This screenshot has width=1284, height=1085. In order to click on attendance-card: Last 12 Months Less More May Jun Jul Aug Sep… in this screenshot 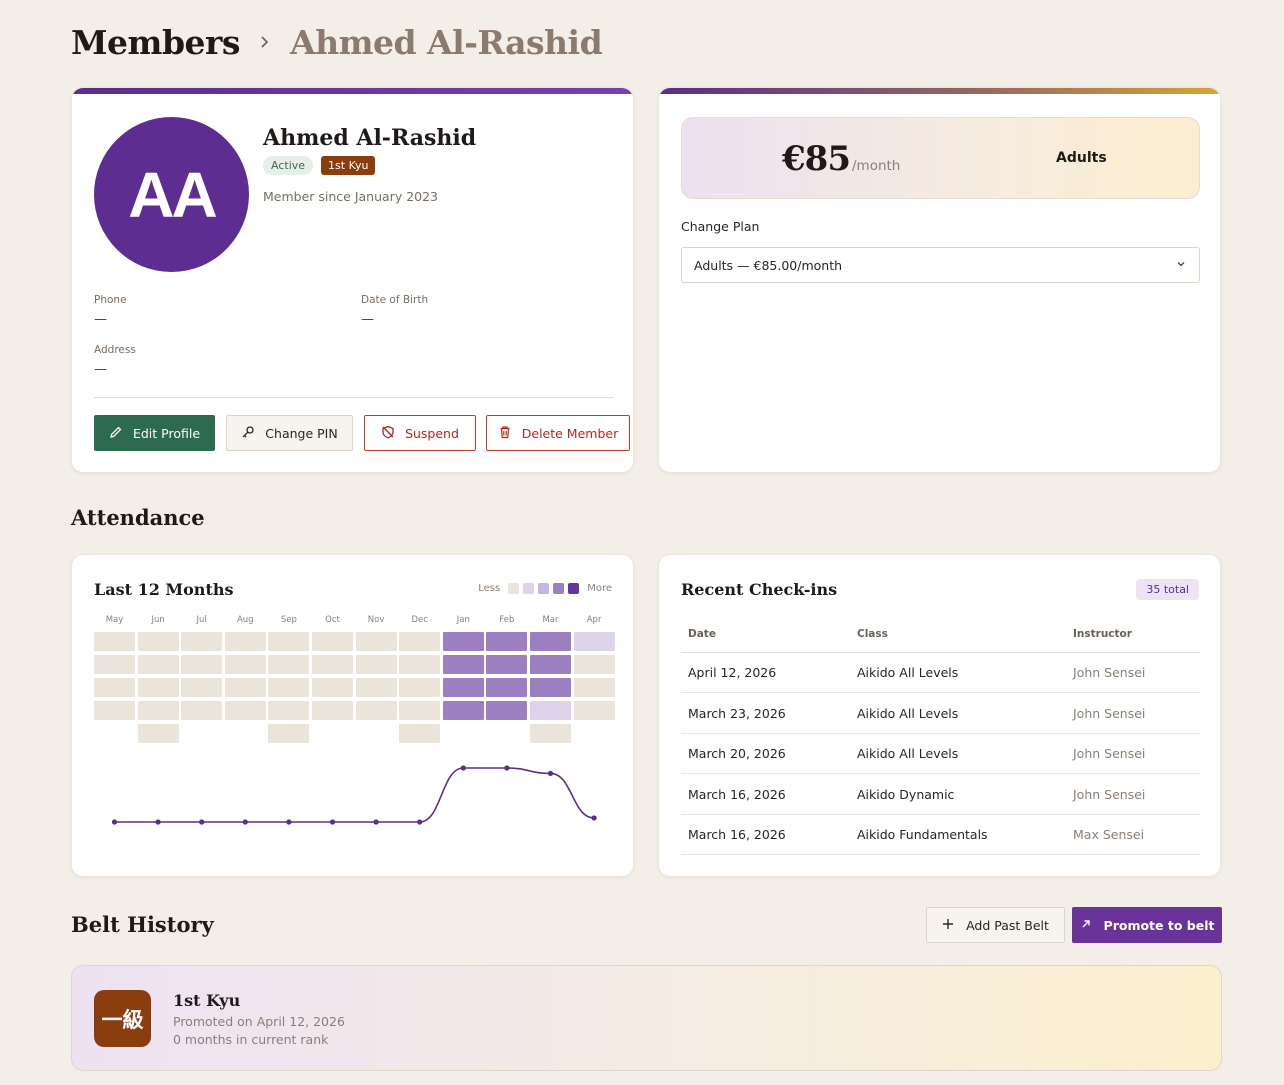, I will do `click(352, 715)`.